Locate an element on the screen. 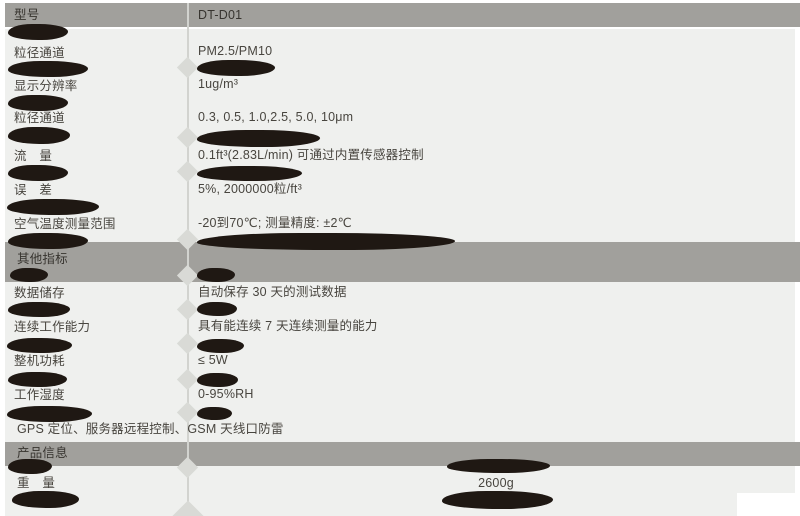 This screenshot has height=516, width=800. column-divider is located at coordinates (188, 259).